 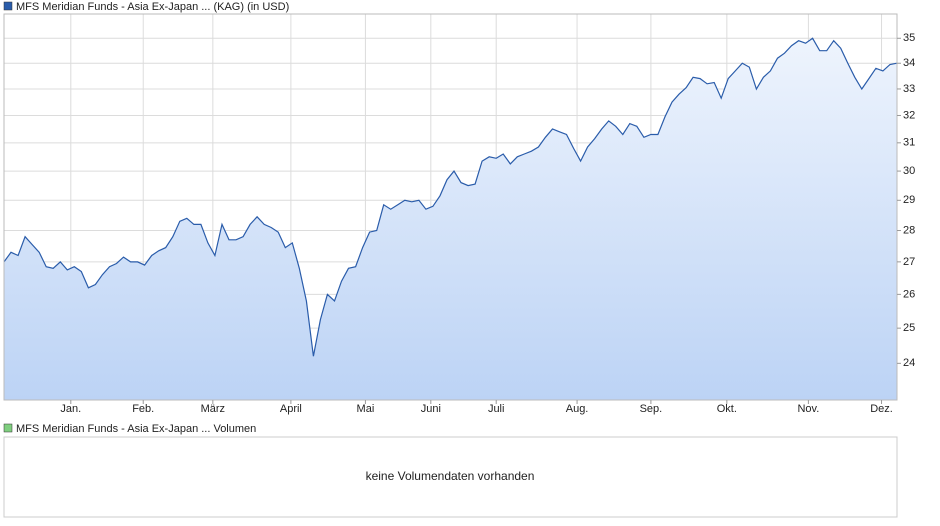 What do you see at coordinates (496, 409) in the screenshot?
I see `x-tick-label: Juli` at bounding box center [496, 409].